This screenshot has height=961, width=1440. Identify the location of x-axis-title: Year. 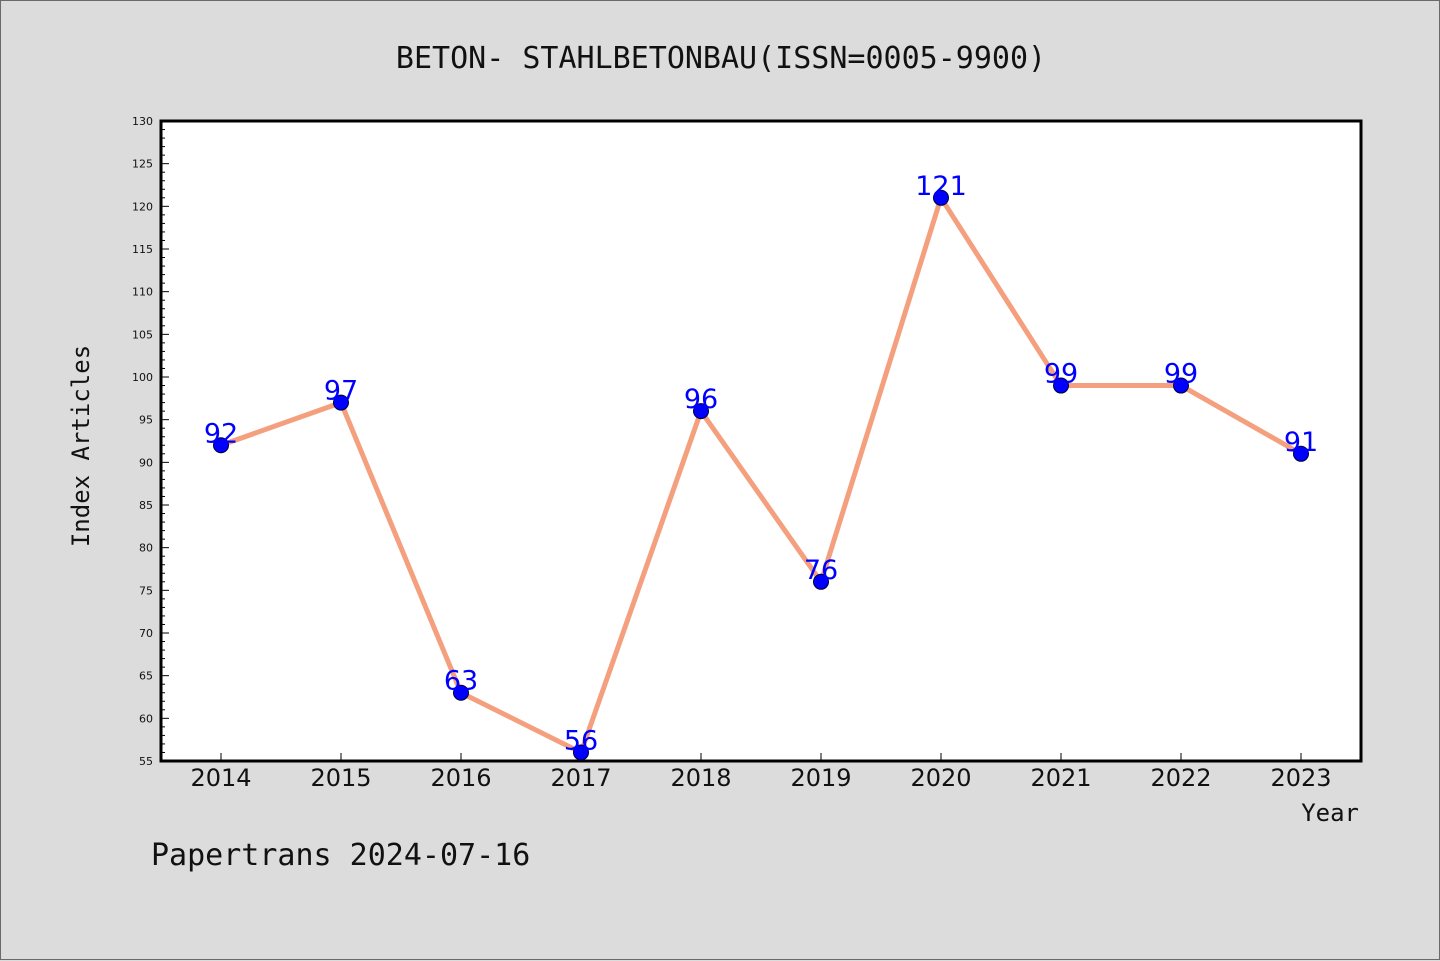
(1330, 813).